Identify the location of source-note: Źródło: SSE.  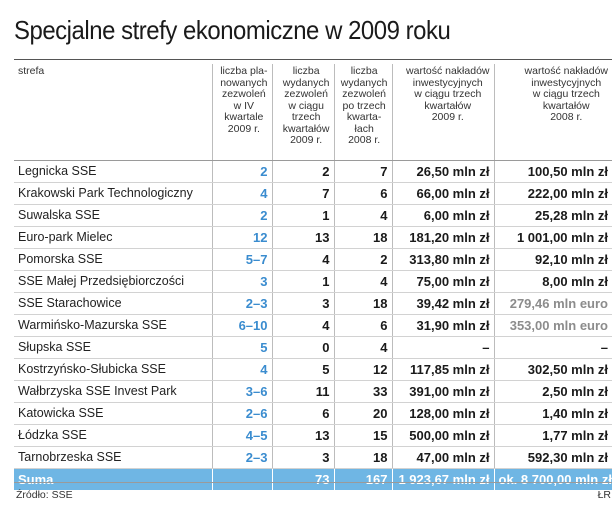
(44, 495).